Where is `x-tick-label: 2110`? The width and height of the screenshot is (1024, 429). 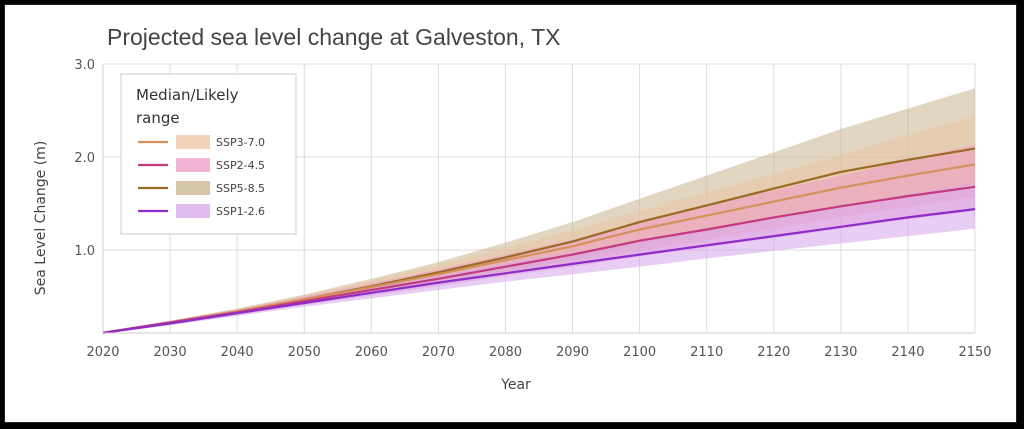
x-tick-label: 2110 is located at coordinates (706, 352).